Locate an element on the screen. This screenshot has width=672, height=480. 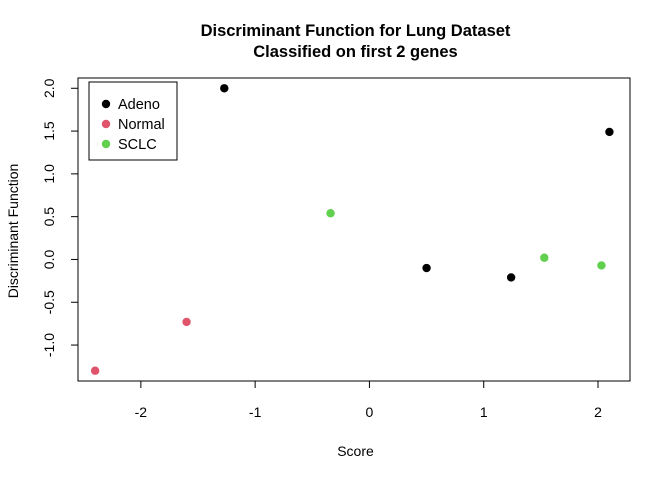
y-tick-label: 1.5 is located at coordinates (49, 131).